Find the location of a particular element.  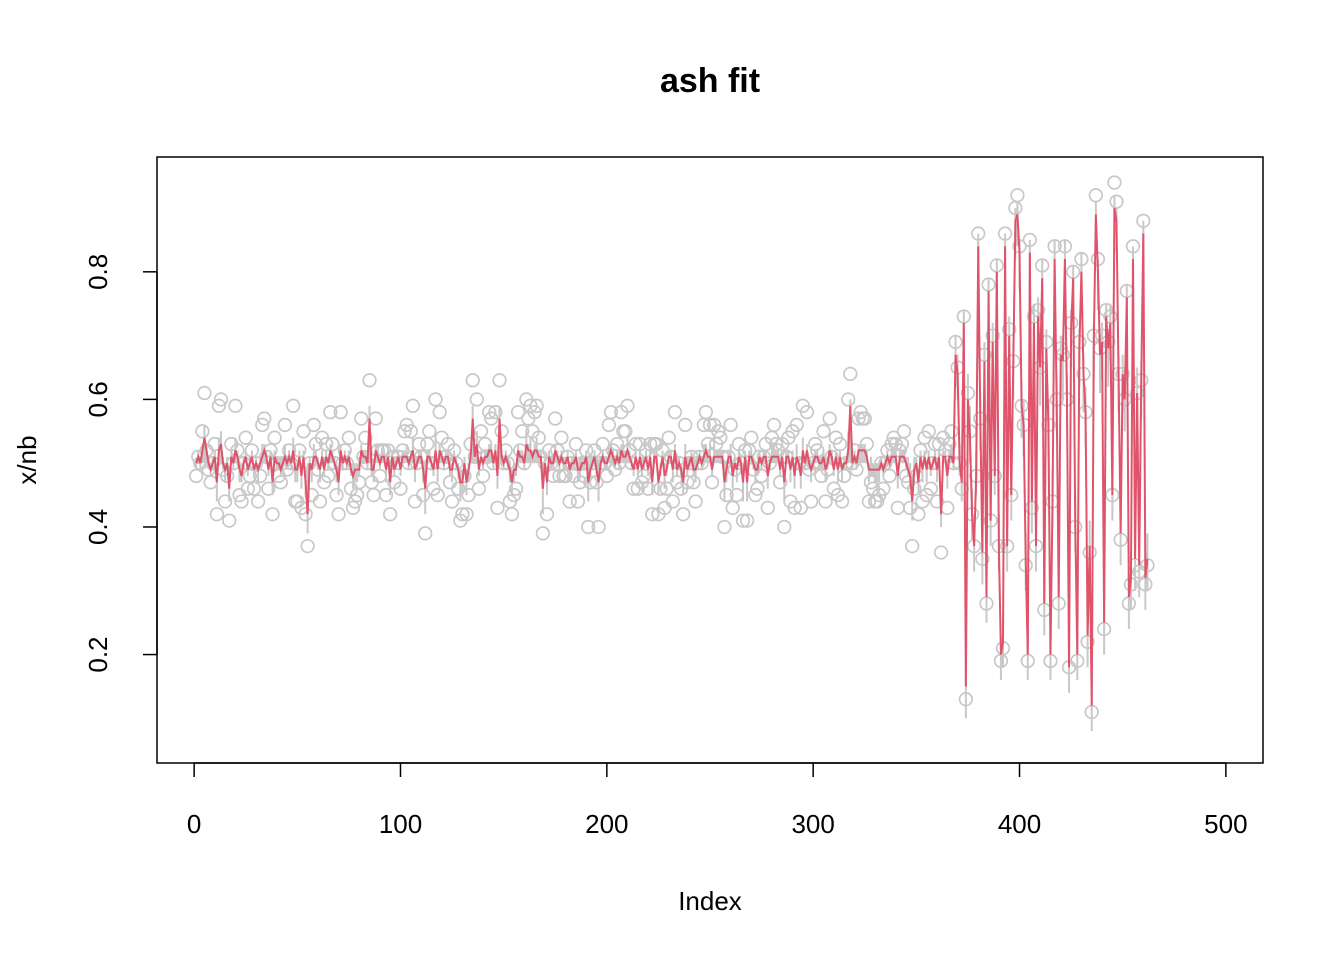

x-tick-label: 500 is located at coordinates (1225, 824).